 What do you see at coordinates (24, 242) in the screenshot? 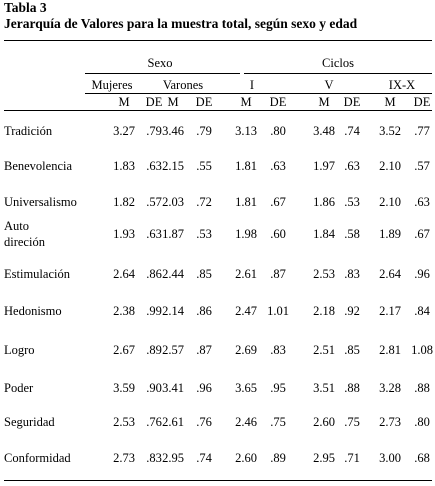
I see `row-label-line: direción` at bounding box center [24, 242].